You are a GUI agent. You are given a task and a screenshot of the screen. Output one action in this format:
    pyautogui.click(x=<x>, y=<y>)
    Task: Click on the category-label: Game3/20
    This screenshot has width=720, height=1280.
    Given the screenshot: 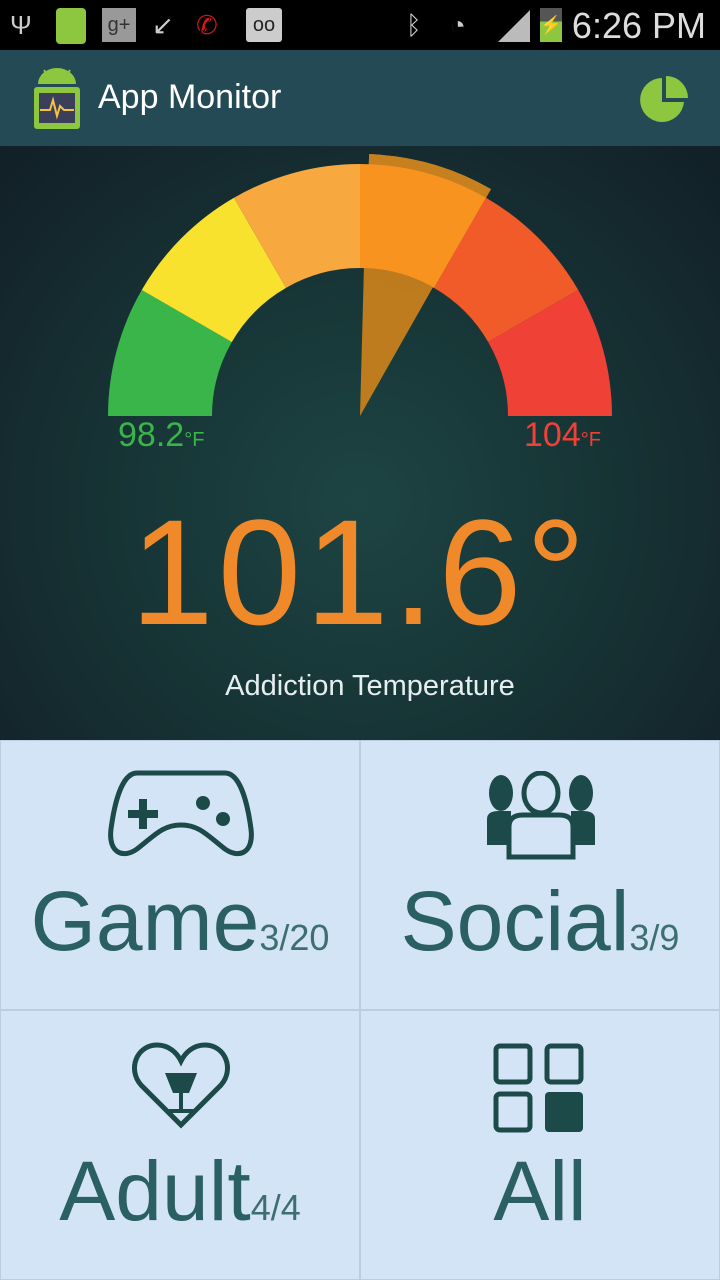 What is the action you would take?
    pyautogui.click(x=180, y=921)
    